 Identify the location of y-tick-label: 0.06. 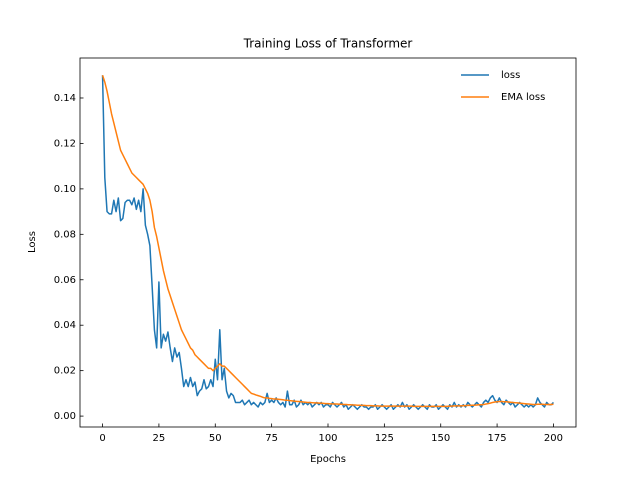
(65, 280).